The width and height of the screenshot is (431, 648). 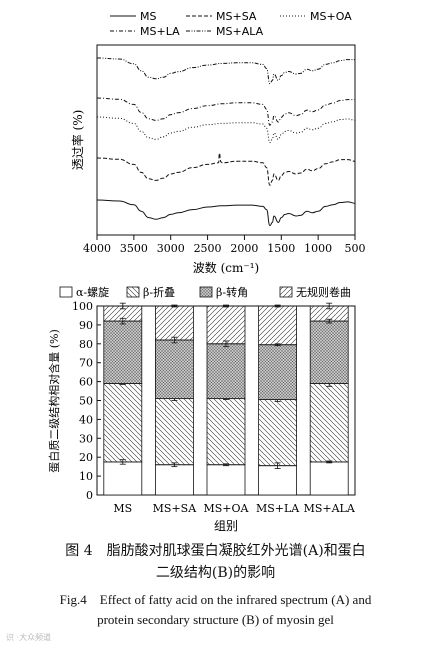 I want to click on bar-y-axis: 0 10 20 30 40 50 60 70 80 90 100, so click(x=86, y=401).